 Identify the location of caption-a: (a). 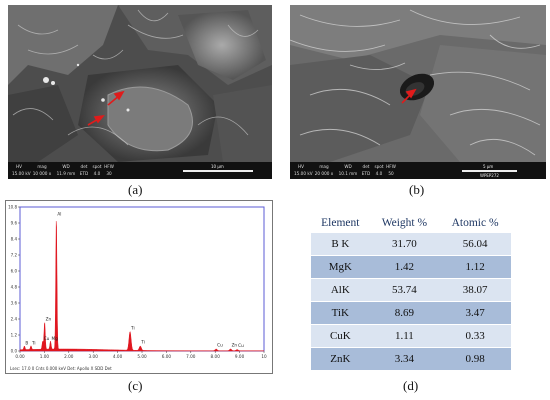
(135, 189).